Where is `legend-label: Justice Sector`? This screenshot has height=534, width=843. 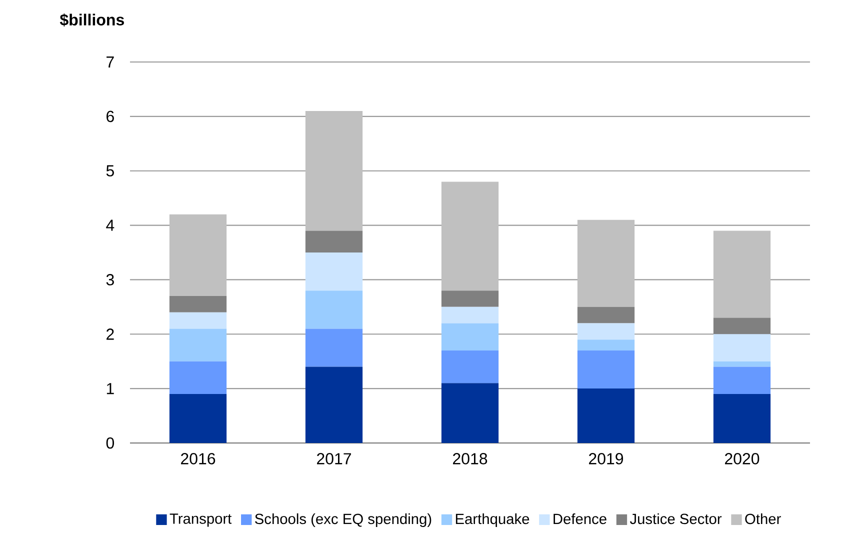 legend-label: Justice Sector is located at coordinates (676, 518).